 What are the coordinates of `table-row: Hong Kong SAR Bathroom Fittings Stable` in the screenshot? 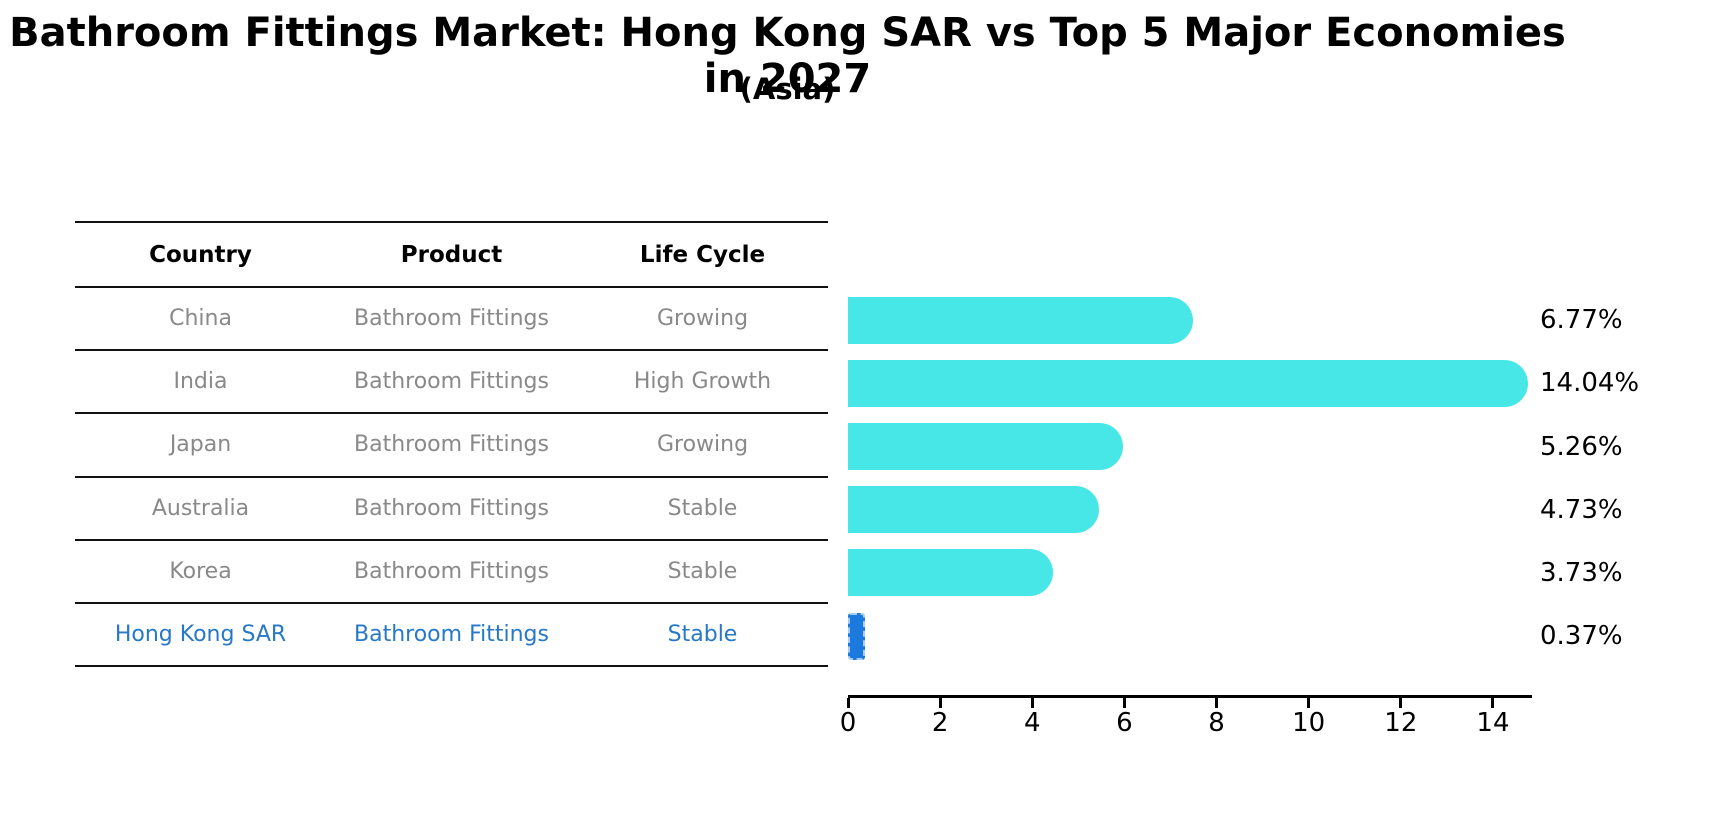 It's located at (451, 636).